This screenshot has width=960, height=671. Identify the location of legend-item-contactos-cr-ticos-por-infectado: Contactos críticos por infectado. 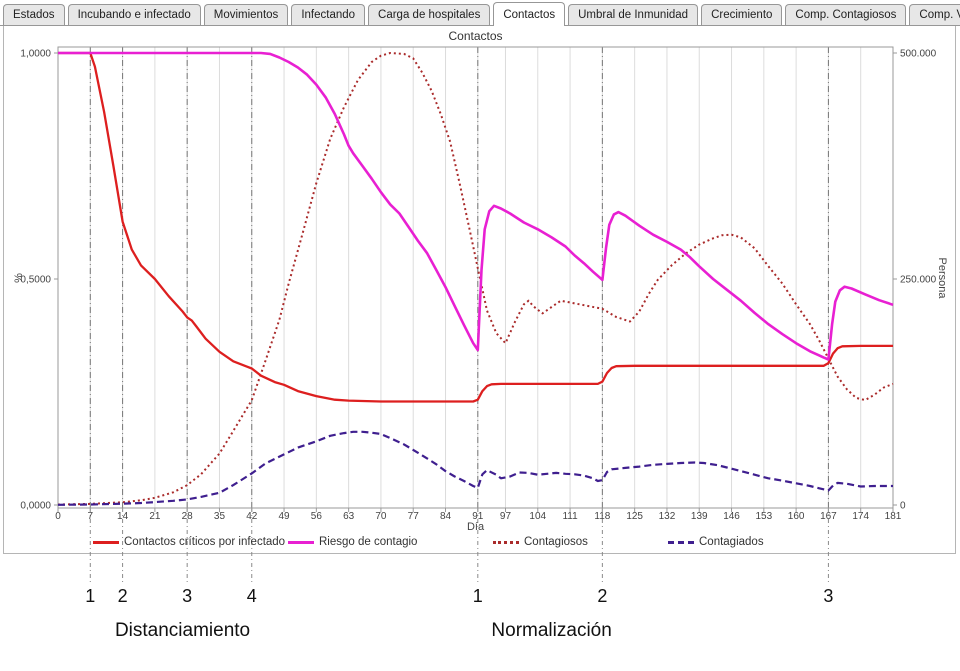
(189, 542).